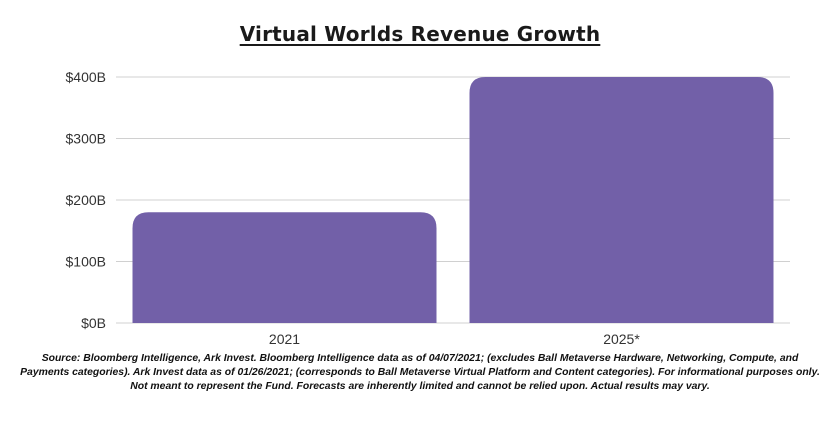 This screenshot has width=840, height=423. What do you see at coordinates (284, 339) in the screenshot?
I see `x-tick-label: 2021` at bounding box center [284, 339].